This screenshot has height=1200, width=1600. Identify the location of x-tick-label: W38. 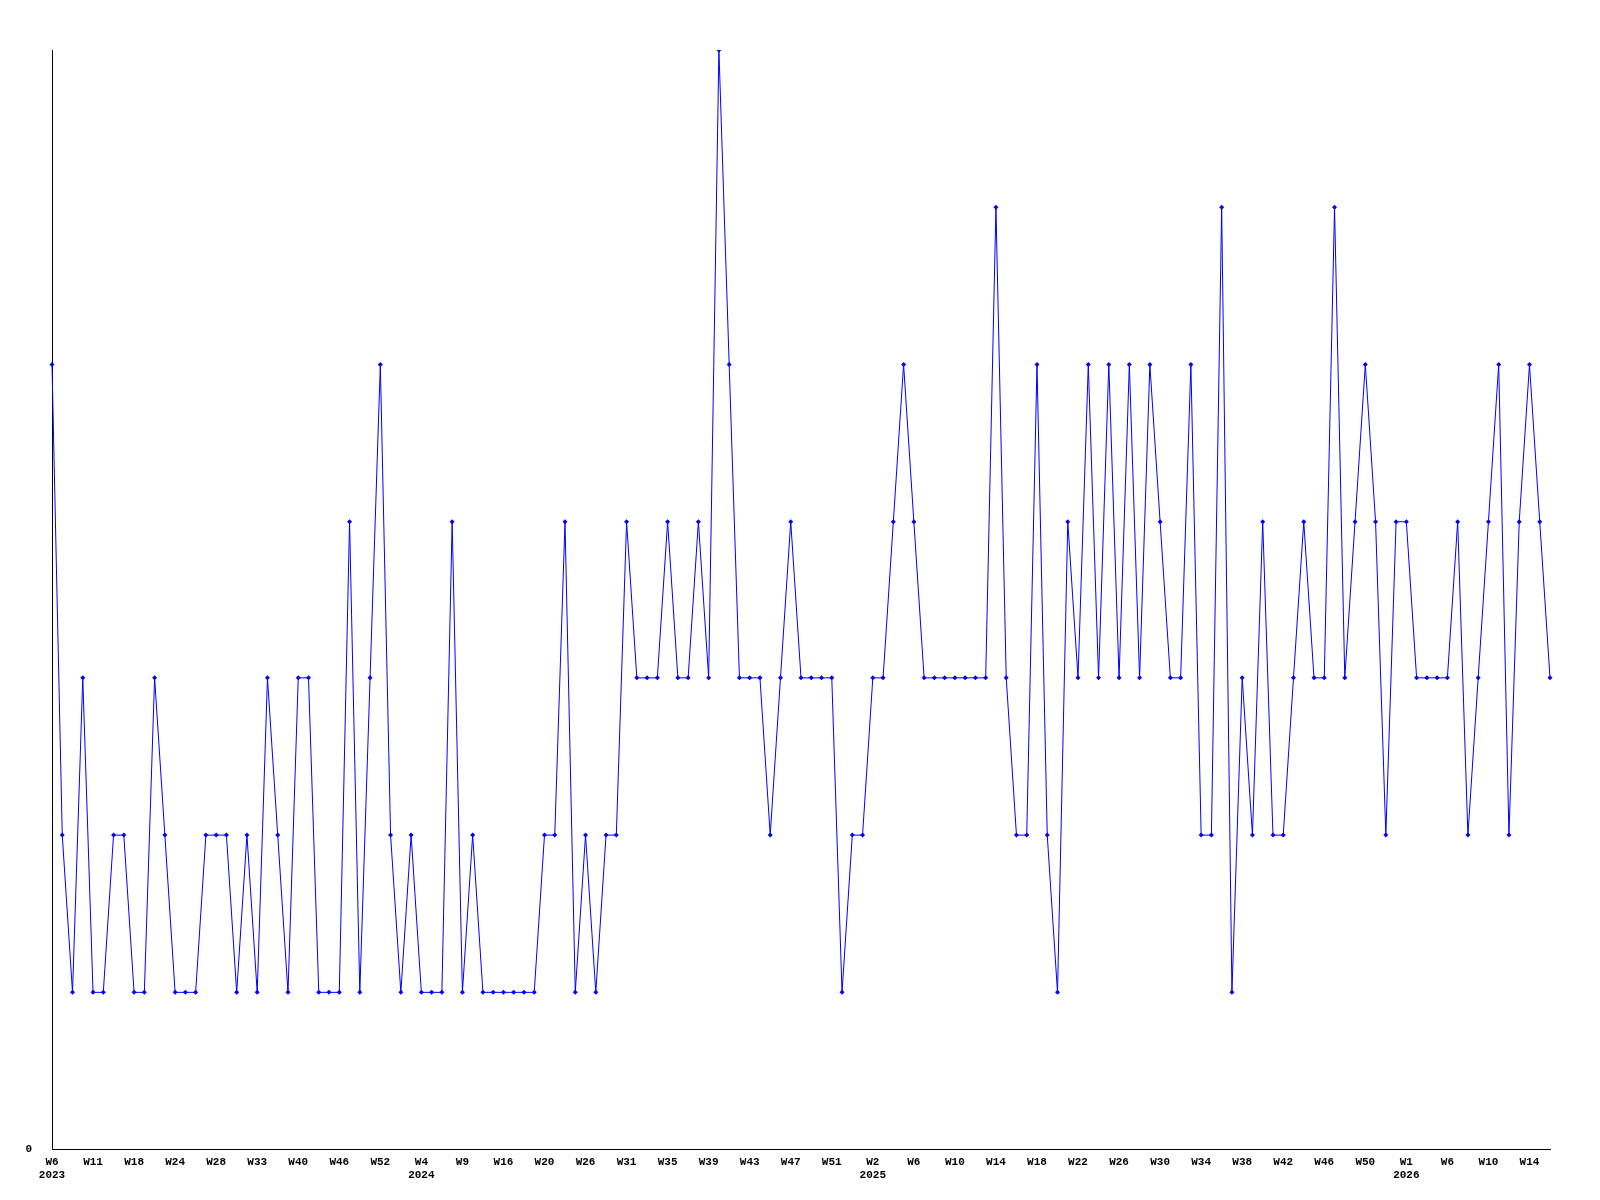
(1242, 1161).